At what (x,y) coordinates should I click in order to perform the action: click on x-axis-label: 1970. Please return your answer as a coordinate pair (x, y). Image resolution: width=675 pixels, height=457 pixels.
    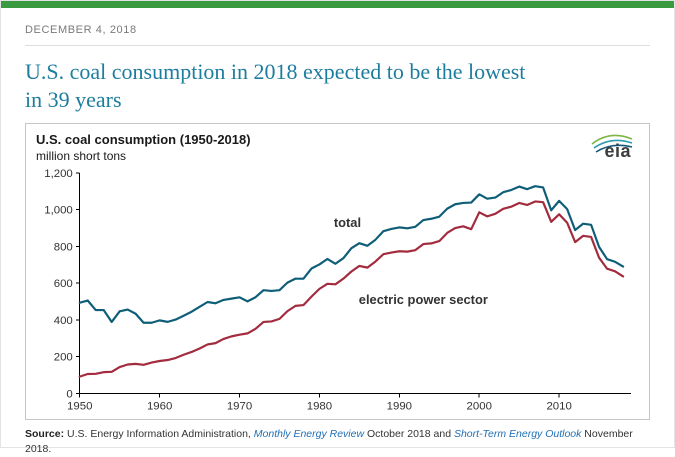
    Looking at the image, I should click on (239, 406).